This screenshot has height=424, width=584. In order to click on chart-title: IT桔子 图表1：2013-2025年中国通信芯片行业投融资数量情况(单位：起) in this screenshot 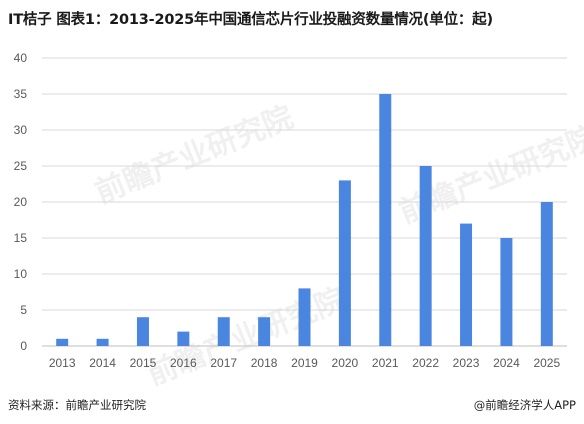, I will do `click(250, 20)`.